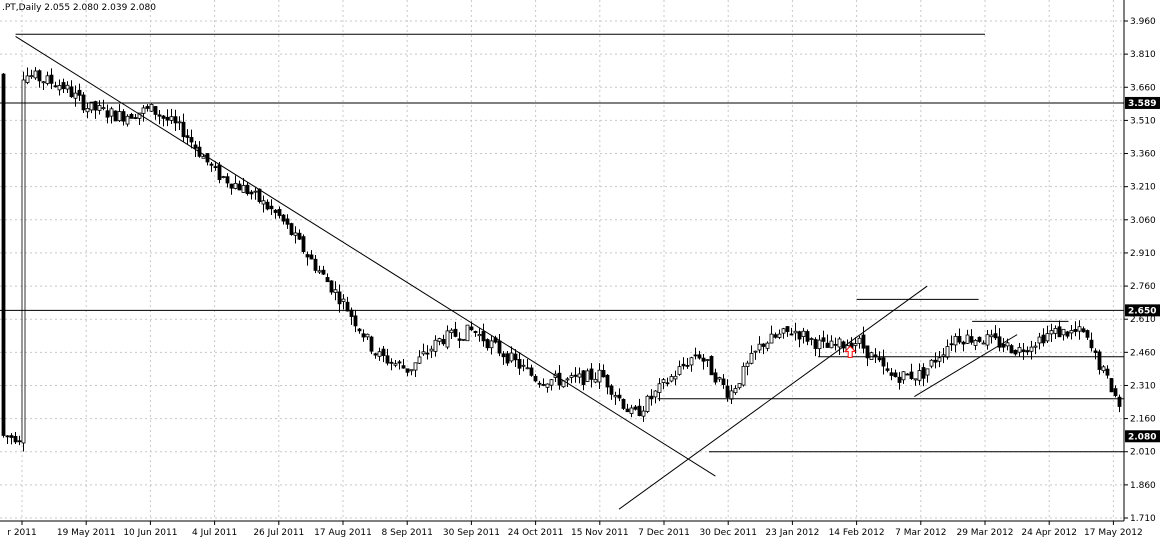 This screenshot has height=544, width=1170. What do you see at coordinates (1143, 221) in the screenshot?
I see `y-tick-label: 3.060` at bounding box center [1143, 221].